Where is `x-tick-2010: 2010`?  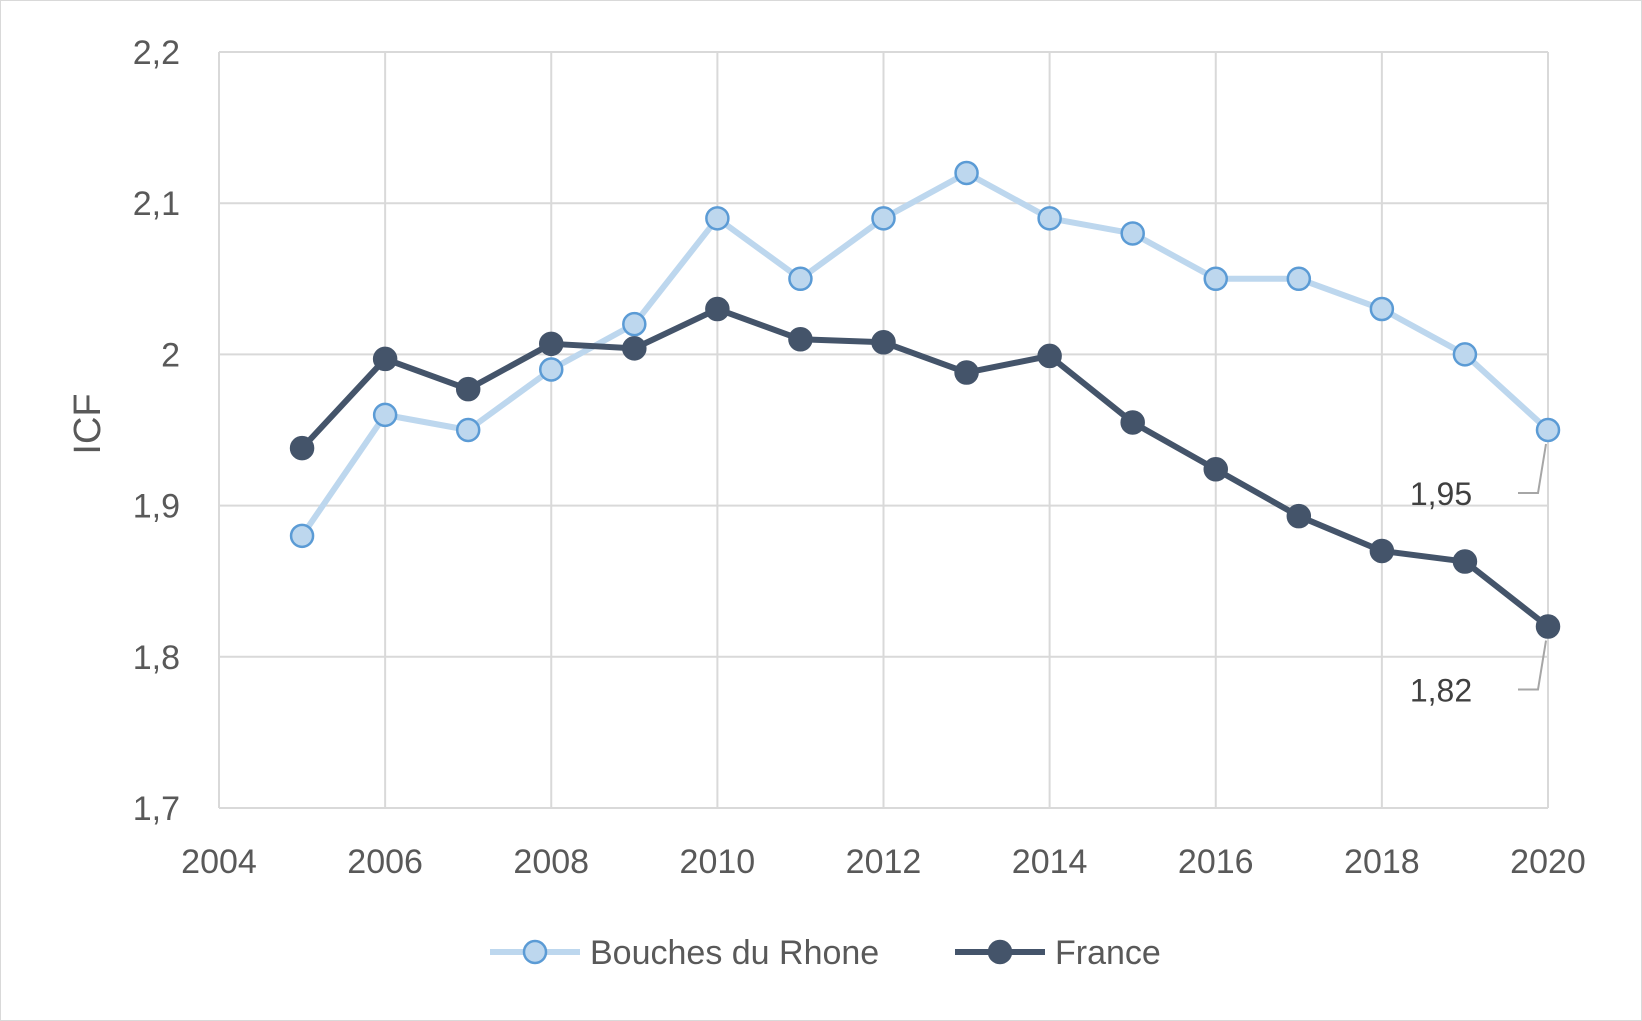 x-tick-2010: 2010 is located at coordinates (718, 862).